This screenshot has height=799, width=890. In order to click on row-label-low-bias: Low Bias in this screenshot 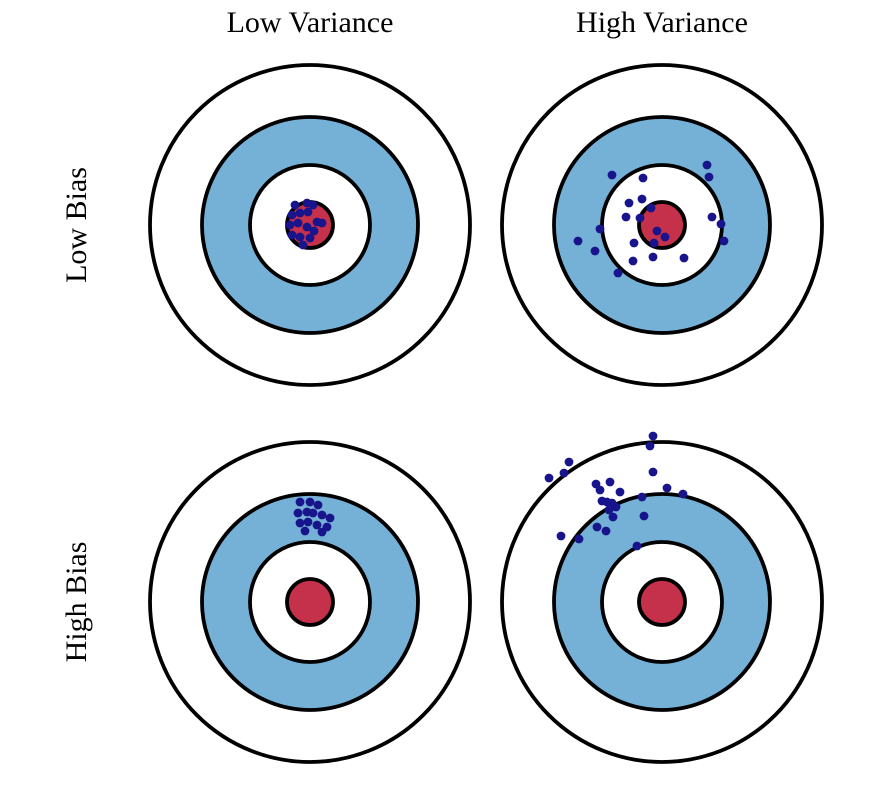, I will do `click(76, 225)`.